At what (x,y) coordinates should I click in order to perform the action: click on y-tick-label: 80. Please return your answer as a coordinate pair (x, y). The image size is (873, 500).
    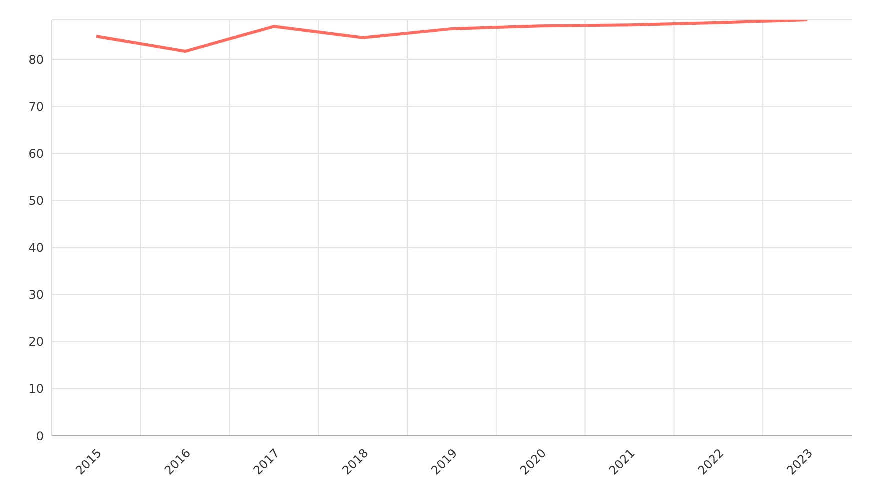
    Looking at the image, I should click on (36, 59).